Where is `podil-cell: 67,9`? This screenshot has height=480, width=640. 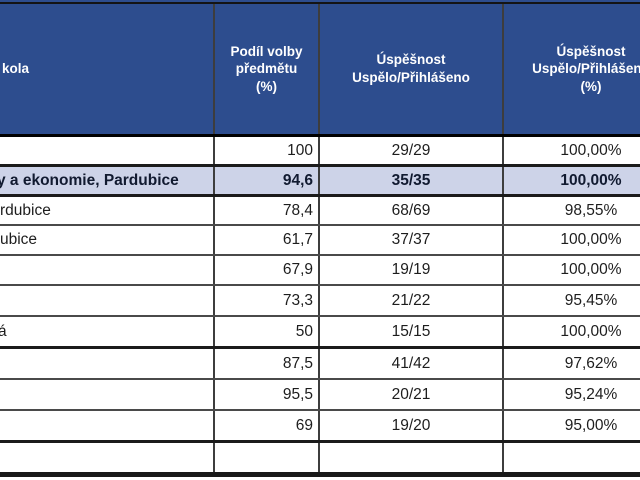
podil-cell: 67,9 is located at coordinates (267, 270).